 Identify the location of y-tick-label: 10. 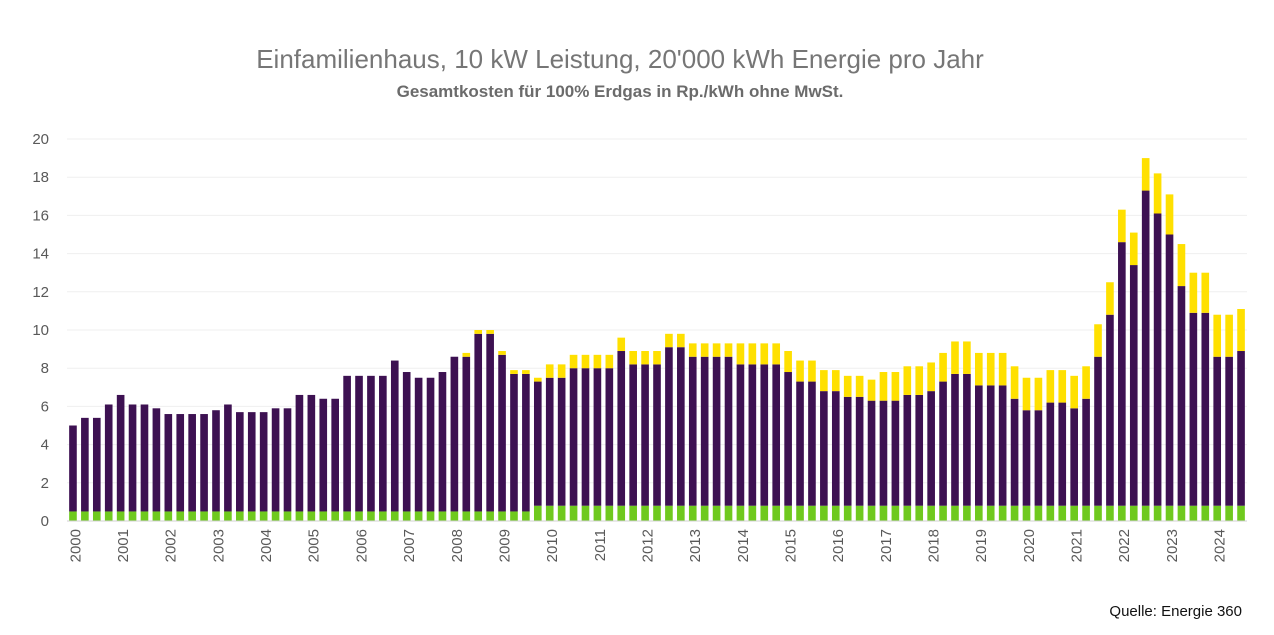
(40, 330).